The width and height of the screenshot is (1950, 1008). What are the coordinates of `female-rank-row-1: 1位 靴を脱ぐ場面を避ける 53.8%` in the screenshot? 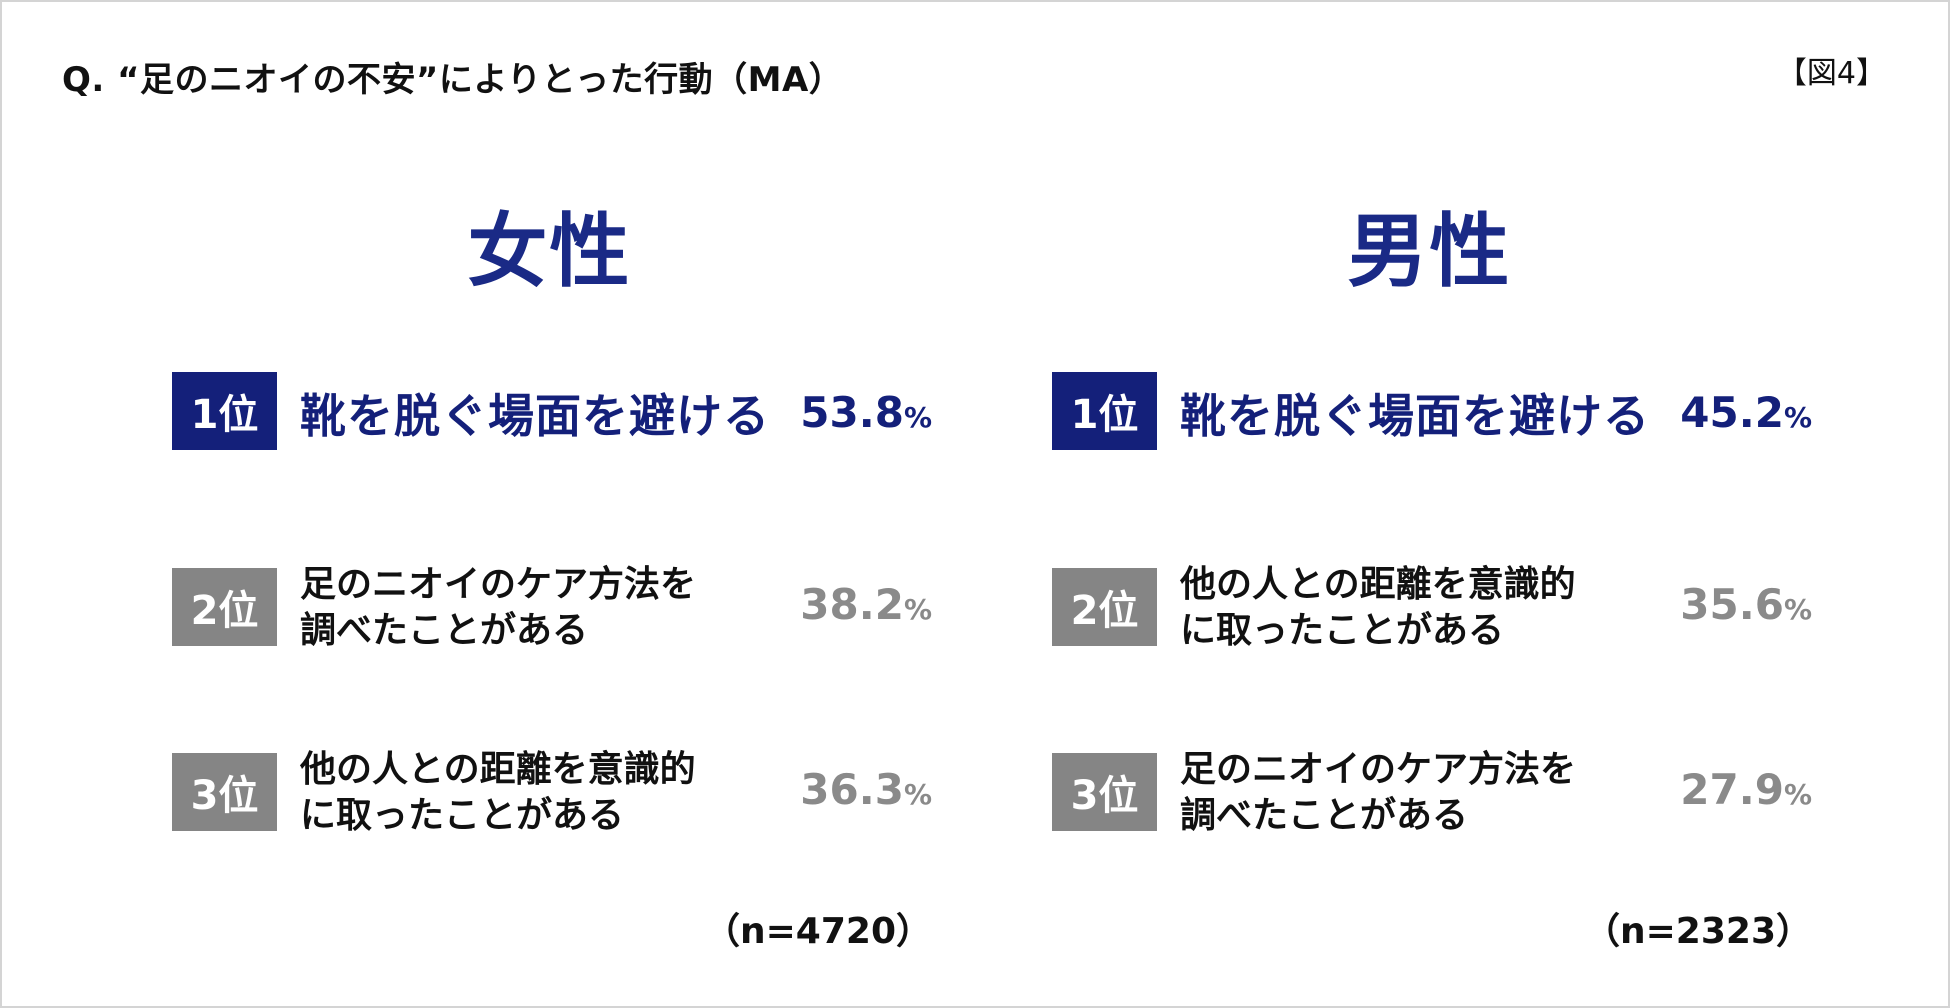 It's located at (552, 411).